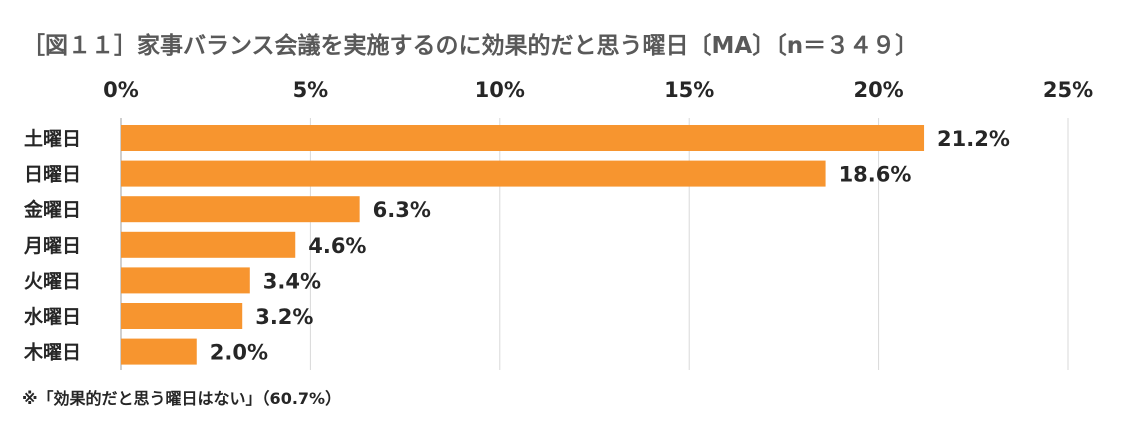 This screenshot has width=1140, height=445. What do you see at coordinates (311, 90) in the screenshot?
I see `x-tick-label-1: 5%` at bounding box center [311, 90].